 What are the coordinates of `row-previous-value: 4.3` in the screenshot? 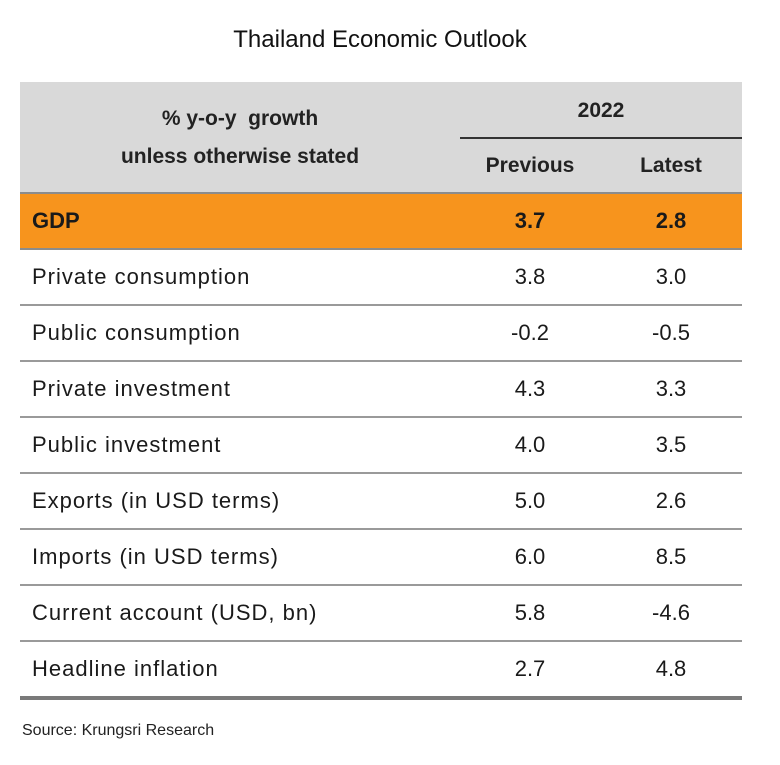 It's located at (530, 388).